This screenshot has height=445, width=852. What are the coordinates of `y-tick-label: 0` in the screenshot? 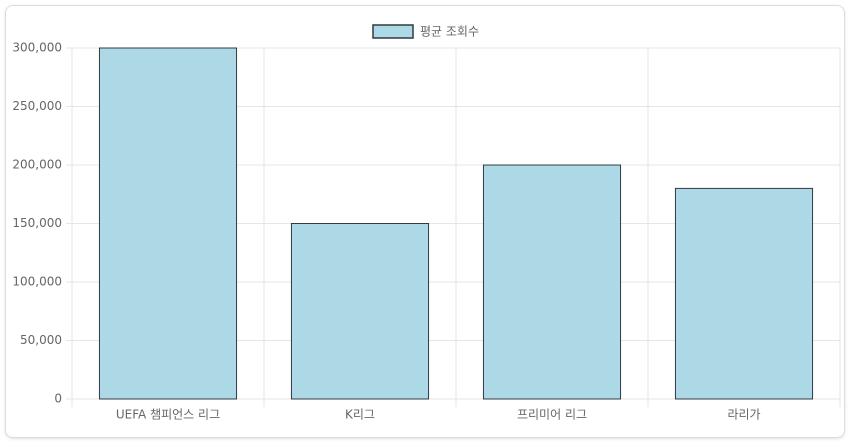 It's located at (58, 399).